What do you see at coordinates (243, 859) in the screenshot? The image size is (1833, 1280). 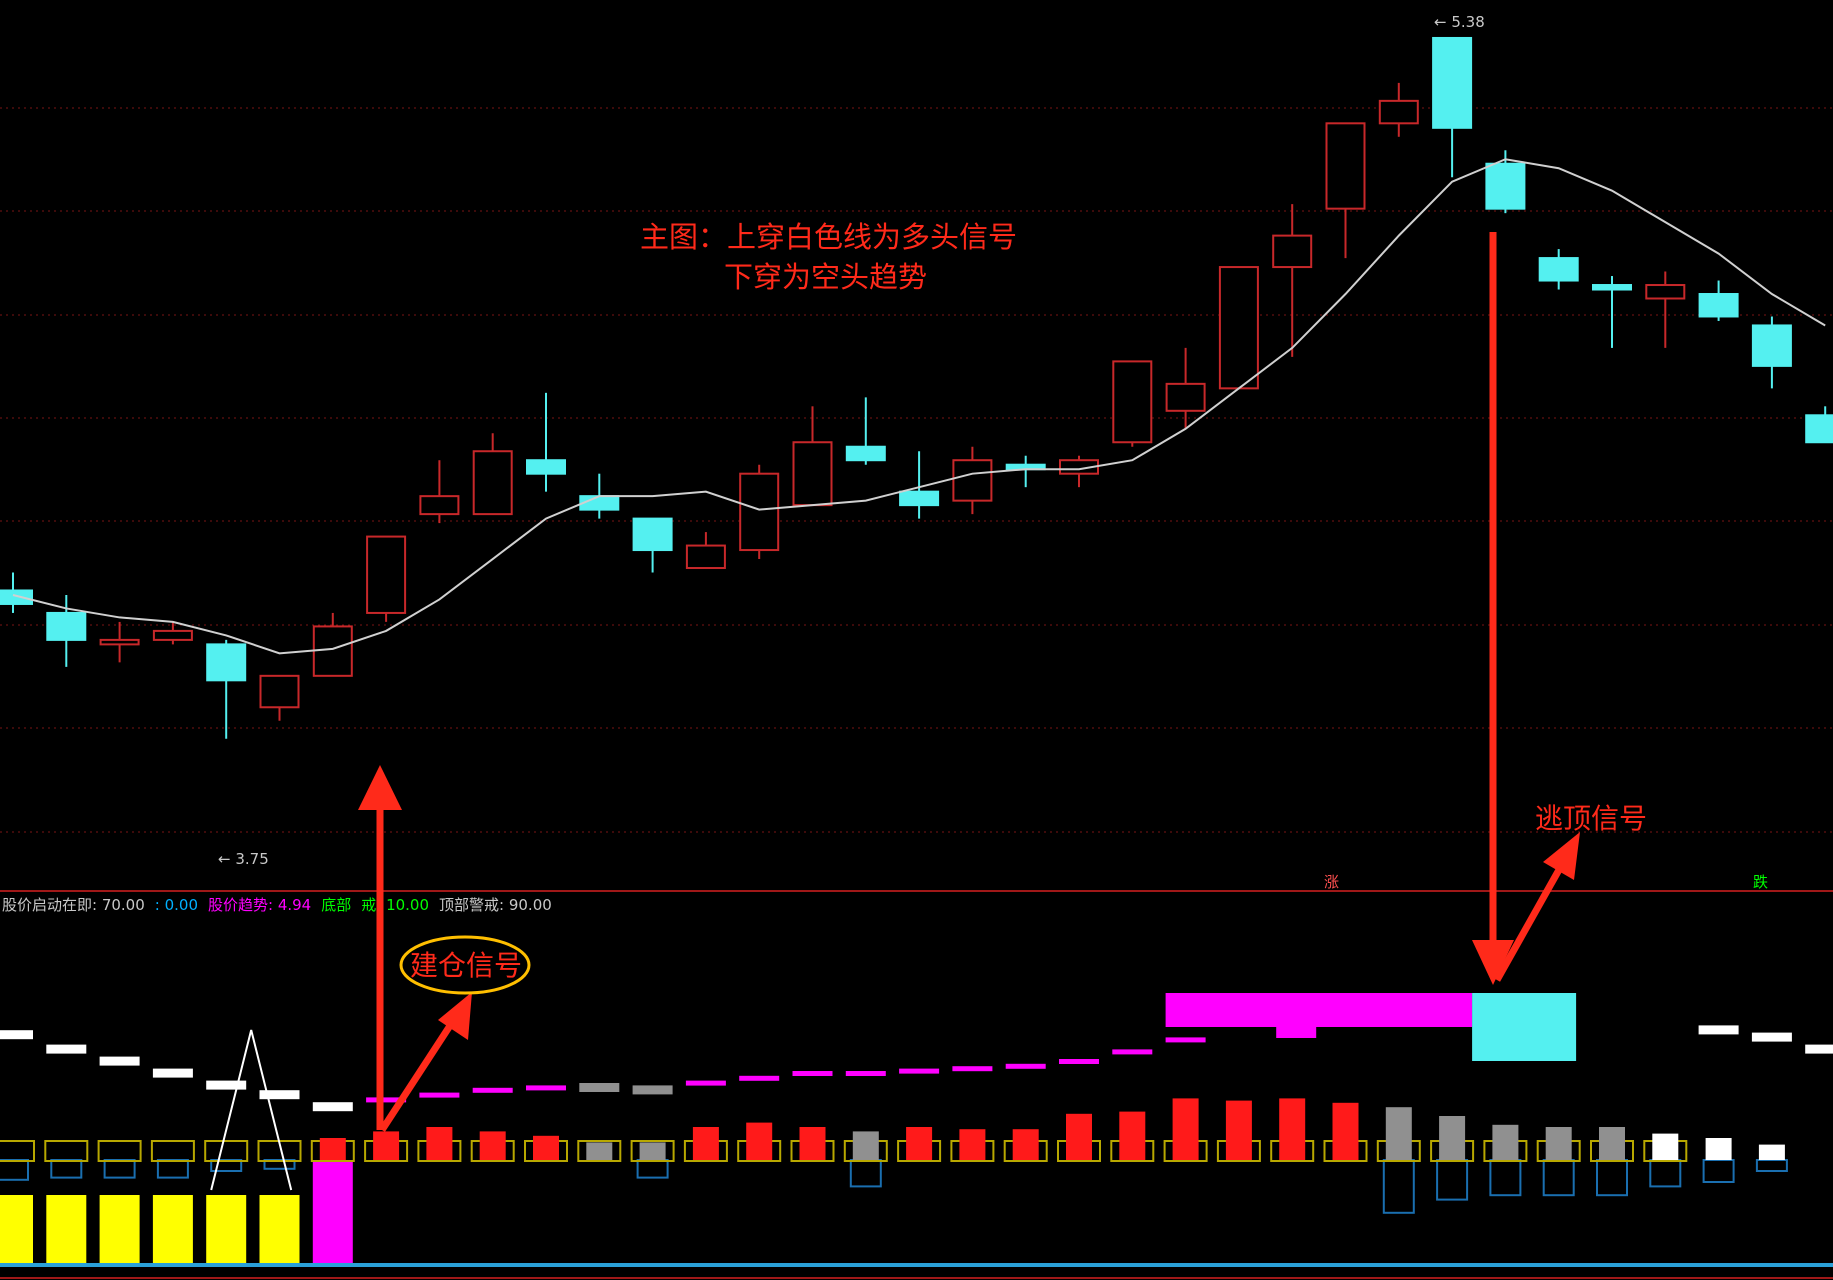 I see `low-price-label: ← 3.75` at bounding box center [243, 859].